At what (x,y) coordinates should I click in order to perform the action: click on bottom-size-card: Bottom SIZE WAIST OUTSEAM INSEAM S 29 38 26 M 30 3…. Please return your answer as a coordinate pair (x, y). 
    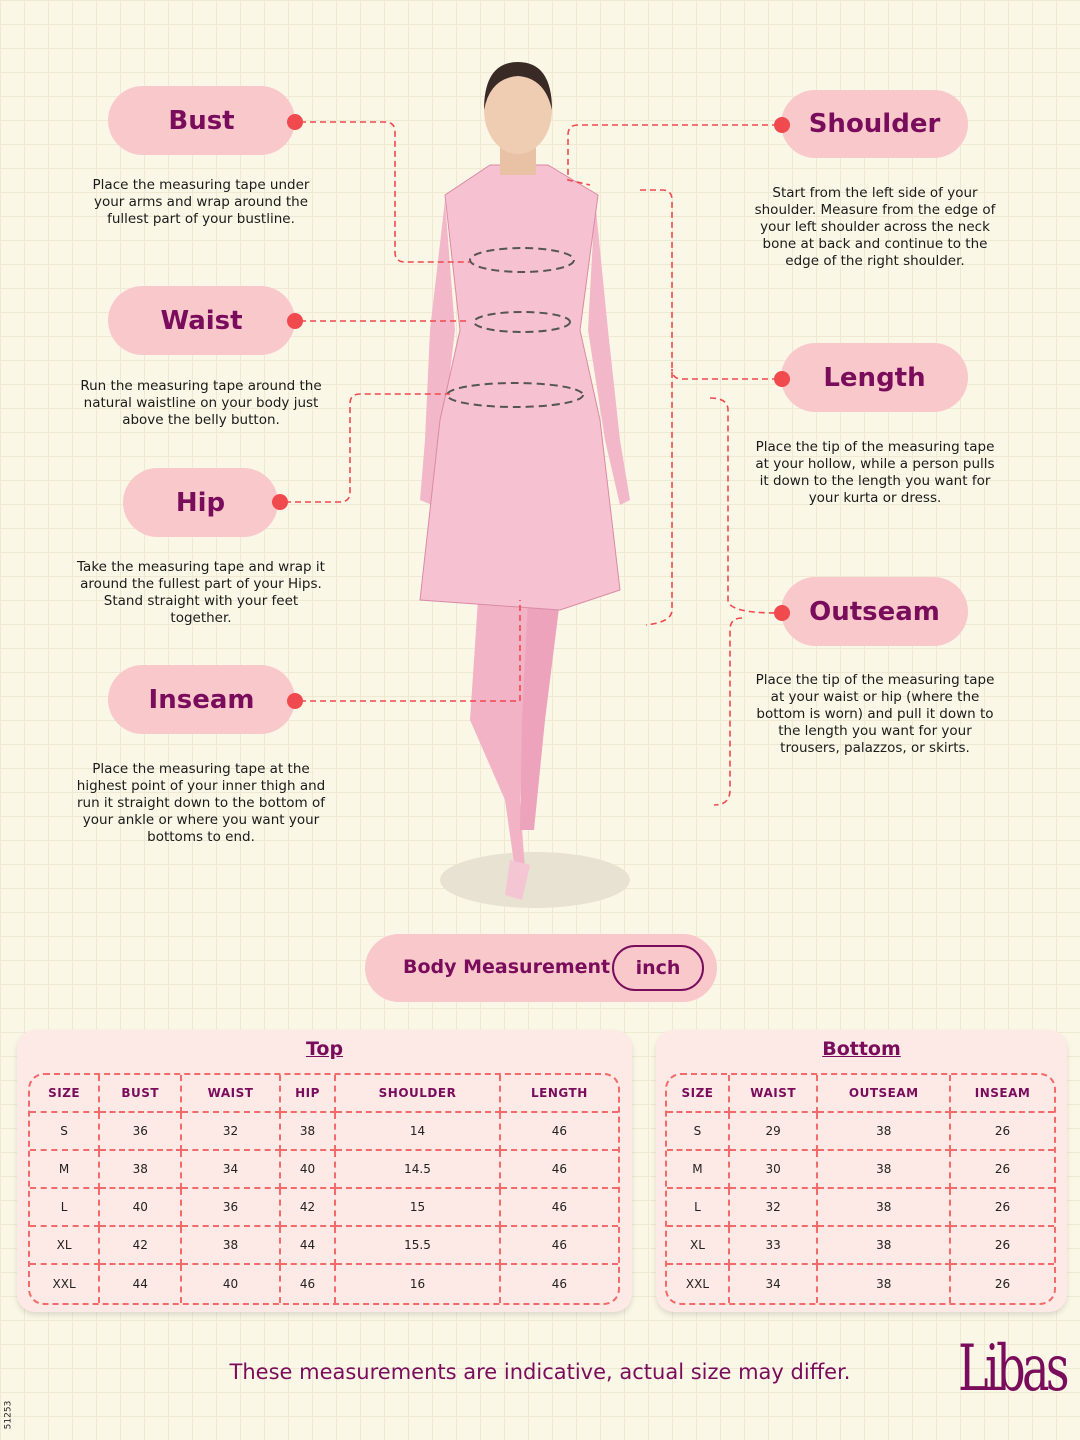
    Looking at the image, I should click on (861, 1171).